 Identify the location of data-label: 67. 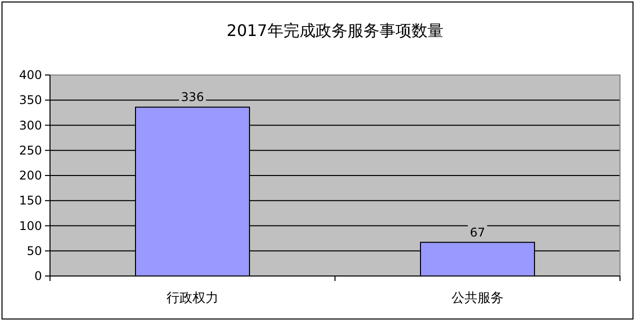
(478, 232).